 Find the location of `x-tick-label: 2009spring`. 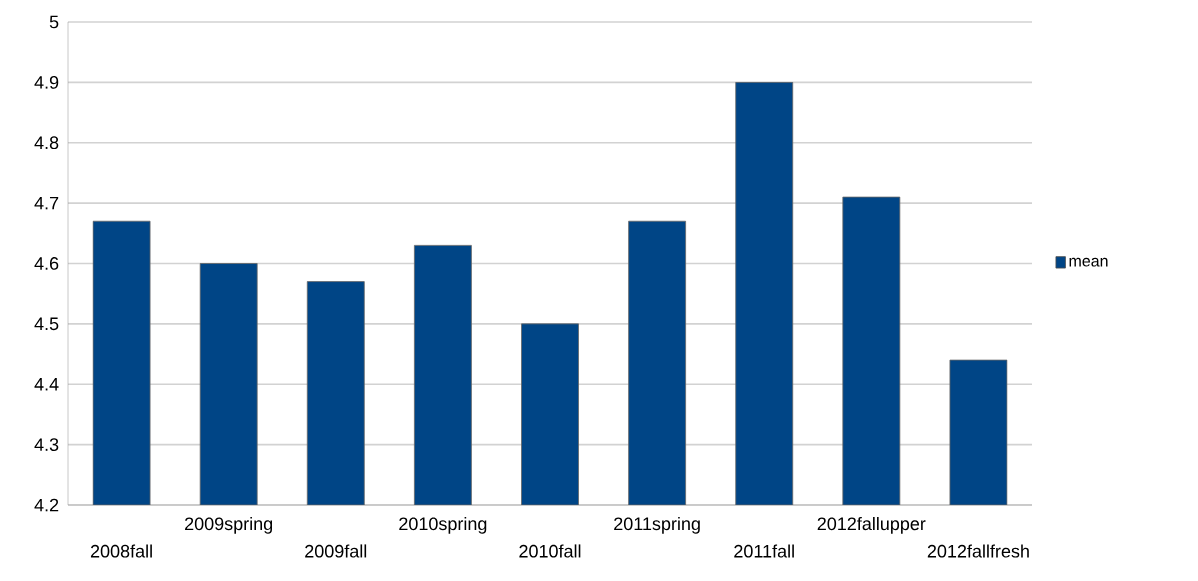

x-tick-label: 2009spring is located at coordinates (229, 525).